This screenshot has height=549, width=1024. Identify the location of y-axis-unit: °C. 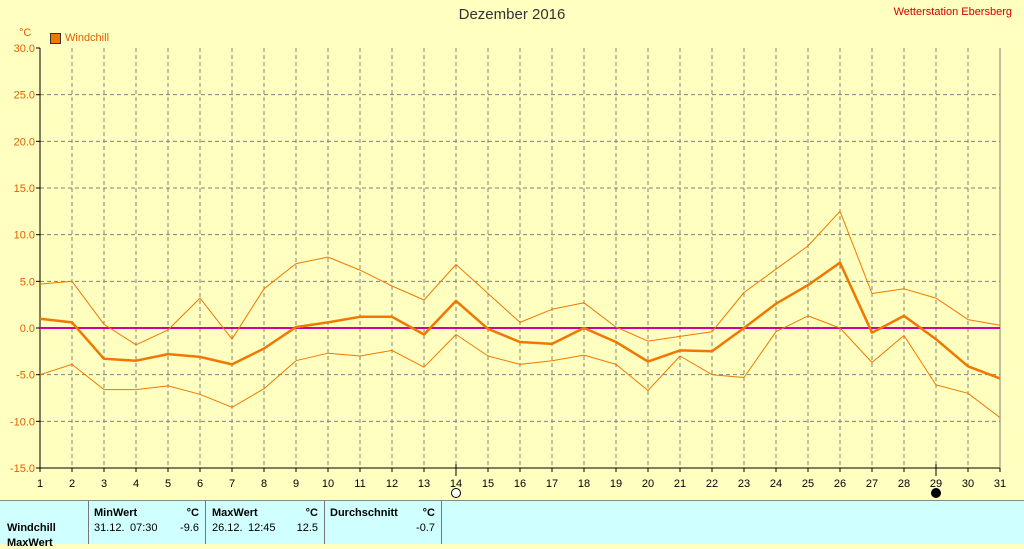
(25, 33).